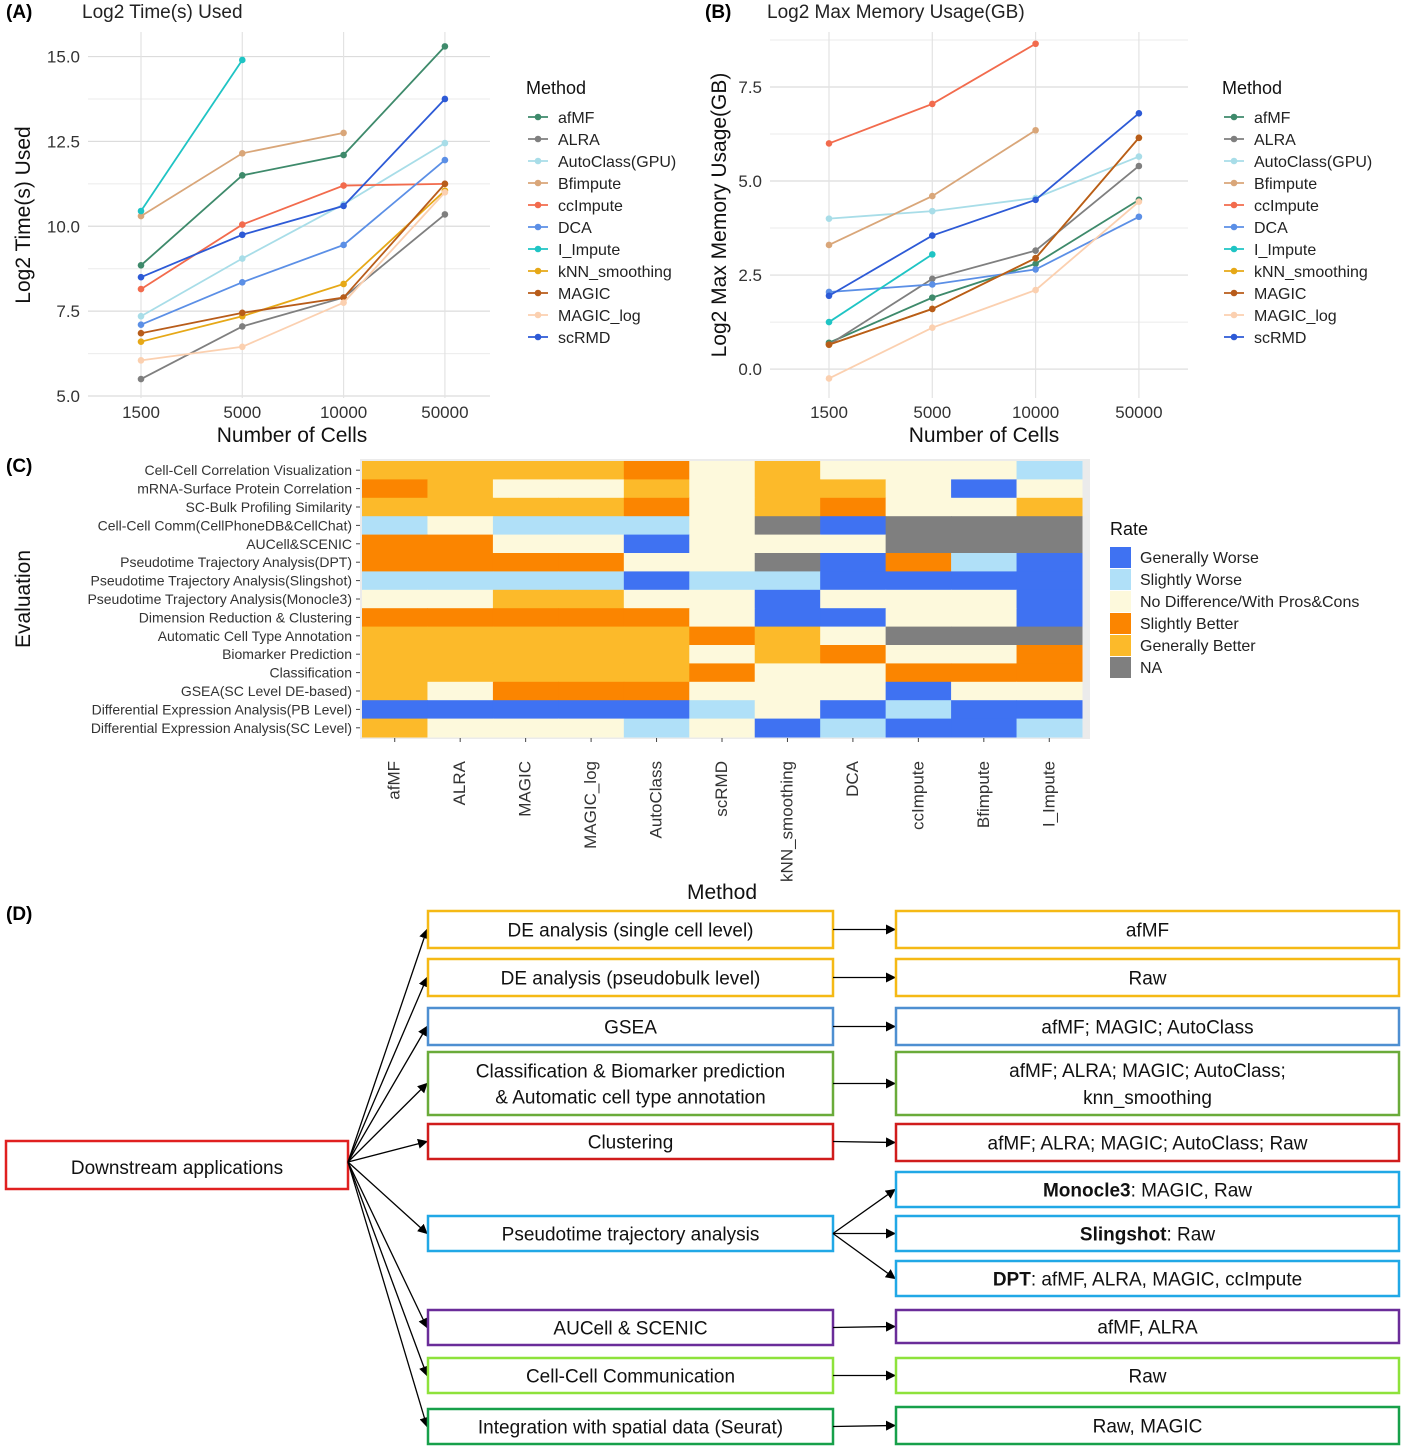 This screenshot has height=1450, width=1403. What do you see at coordinates (242, 412) in the screenshot?
I see `x-tick-label: 5000` at bounding box center [242, 412].